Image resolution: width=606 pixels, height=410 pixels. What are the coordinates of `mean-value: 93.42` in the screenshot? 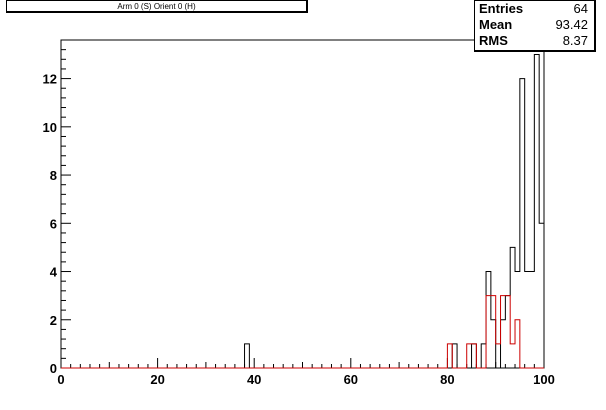 It's located at (571, 24).